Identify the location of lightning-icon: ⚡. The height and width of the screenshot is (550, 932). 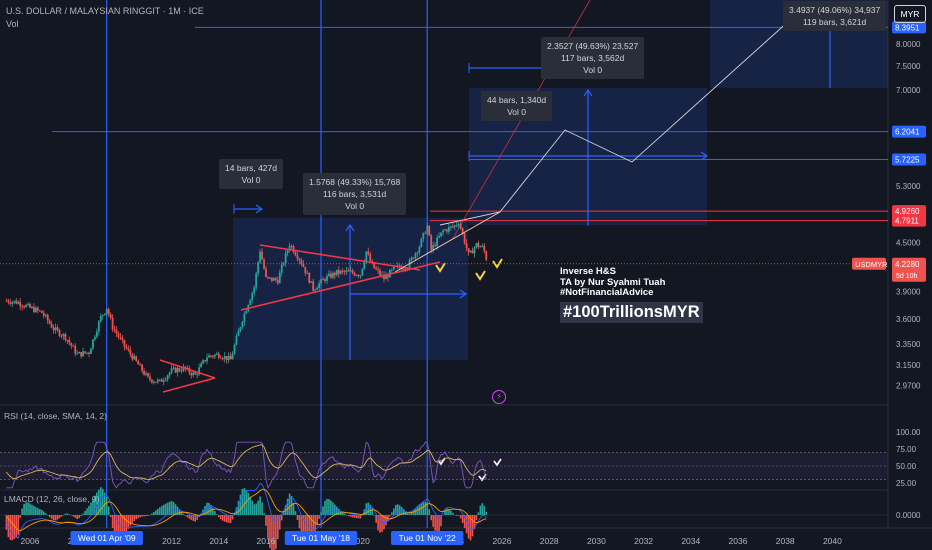
(499, 397).